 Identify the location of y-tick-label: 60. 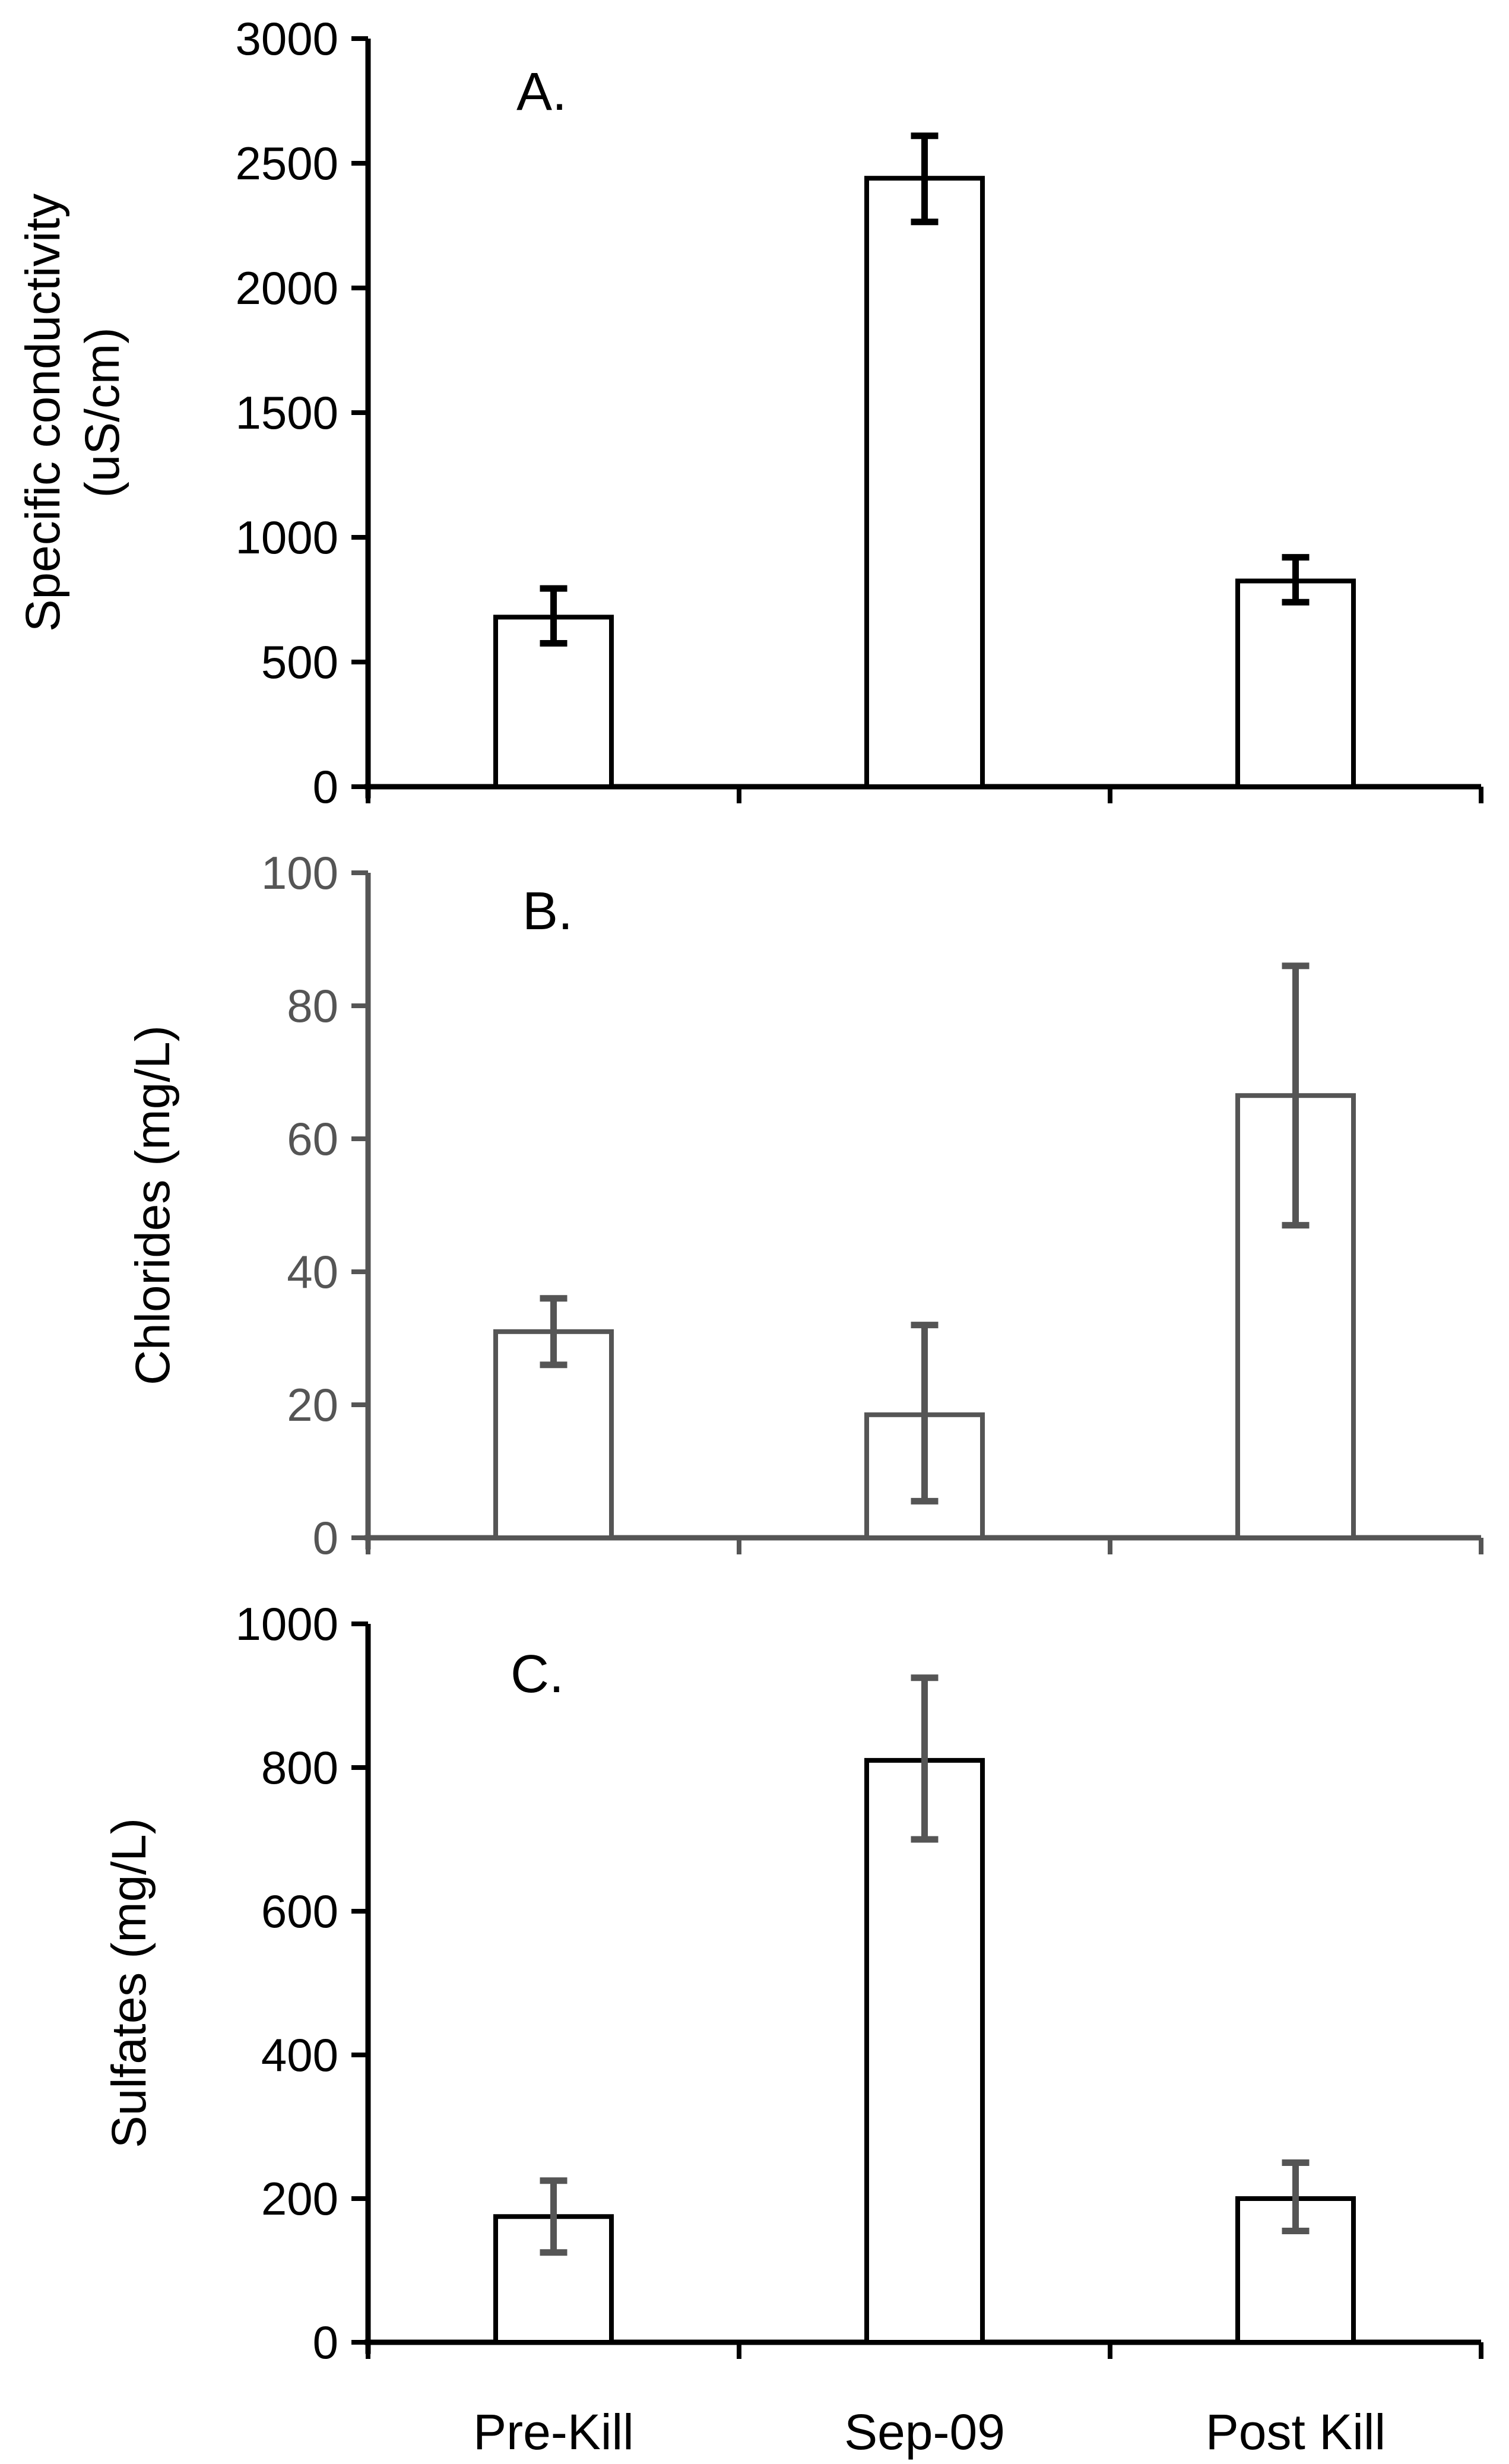
(312, 1139).